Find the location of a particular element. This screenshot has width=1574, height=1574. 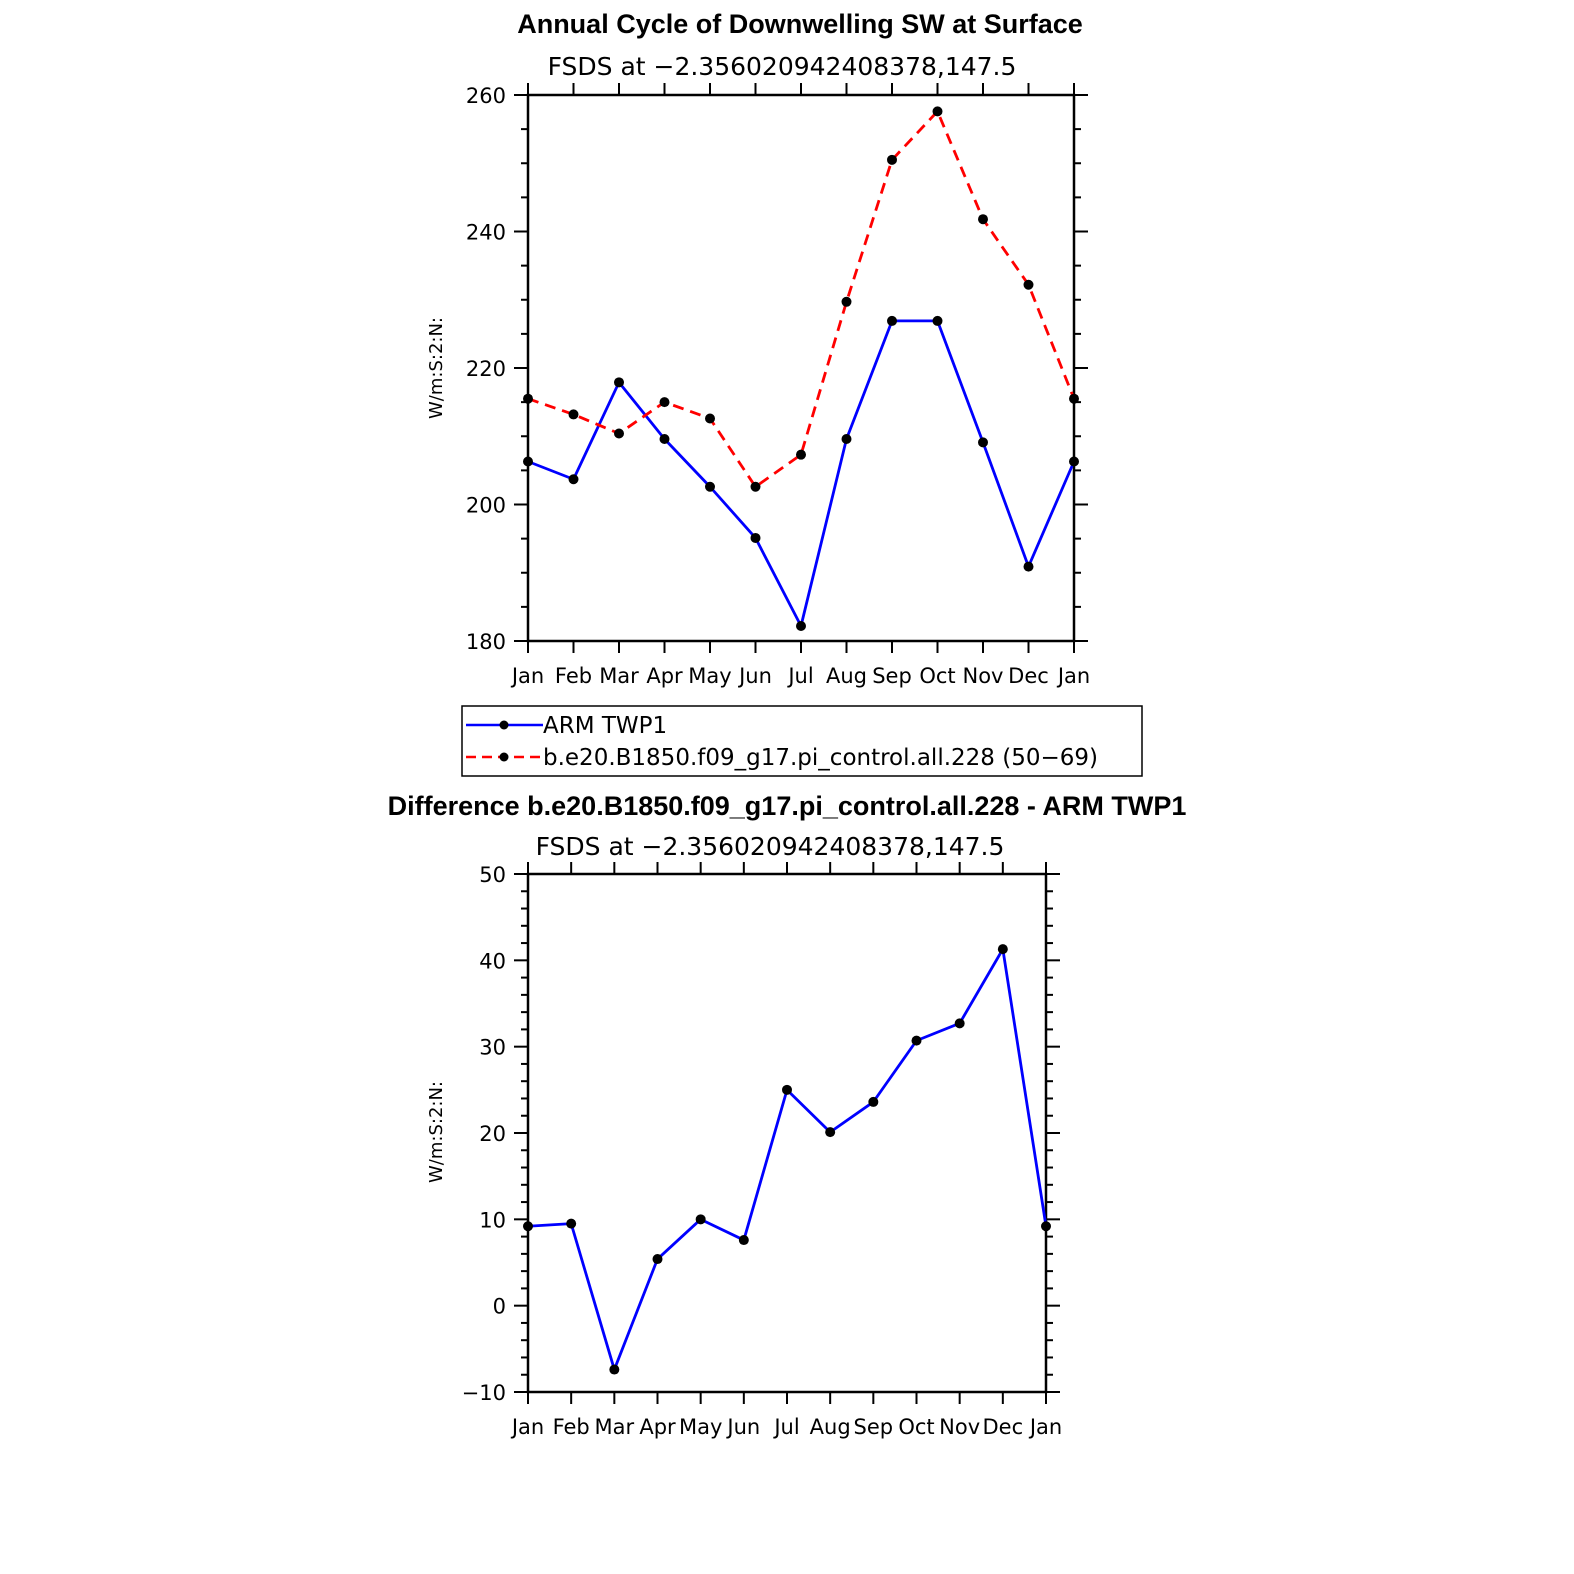

y-tick-label: 240 is located at coordinates (486, 233).